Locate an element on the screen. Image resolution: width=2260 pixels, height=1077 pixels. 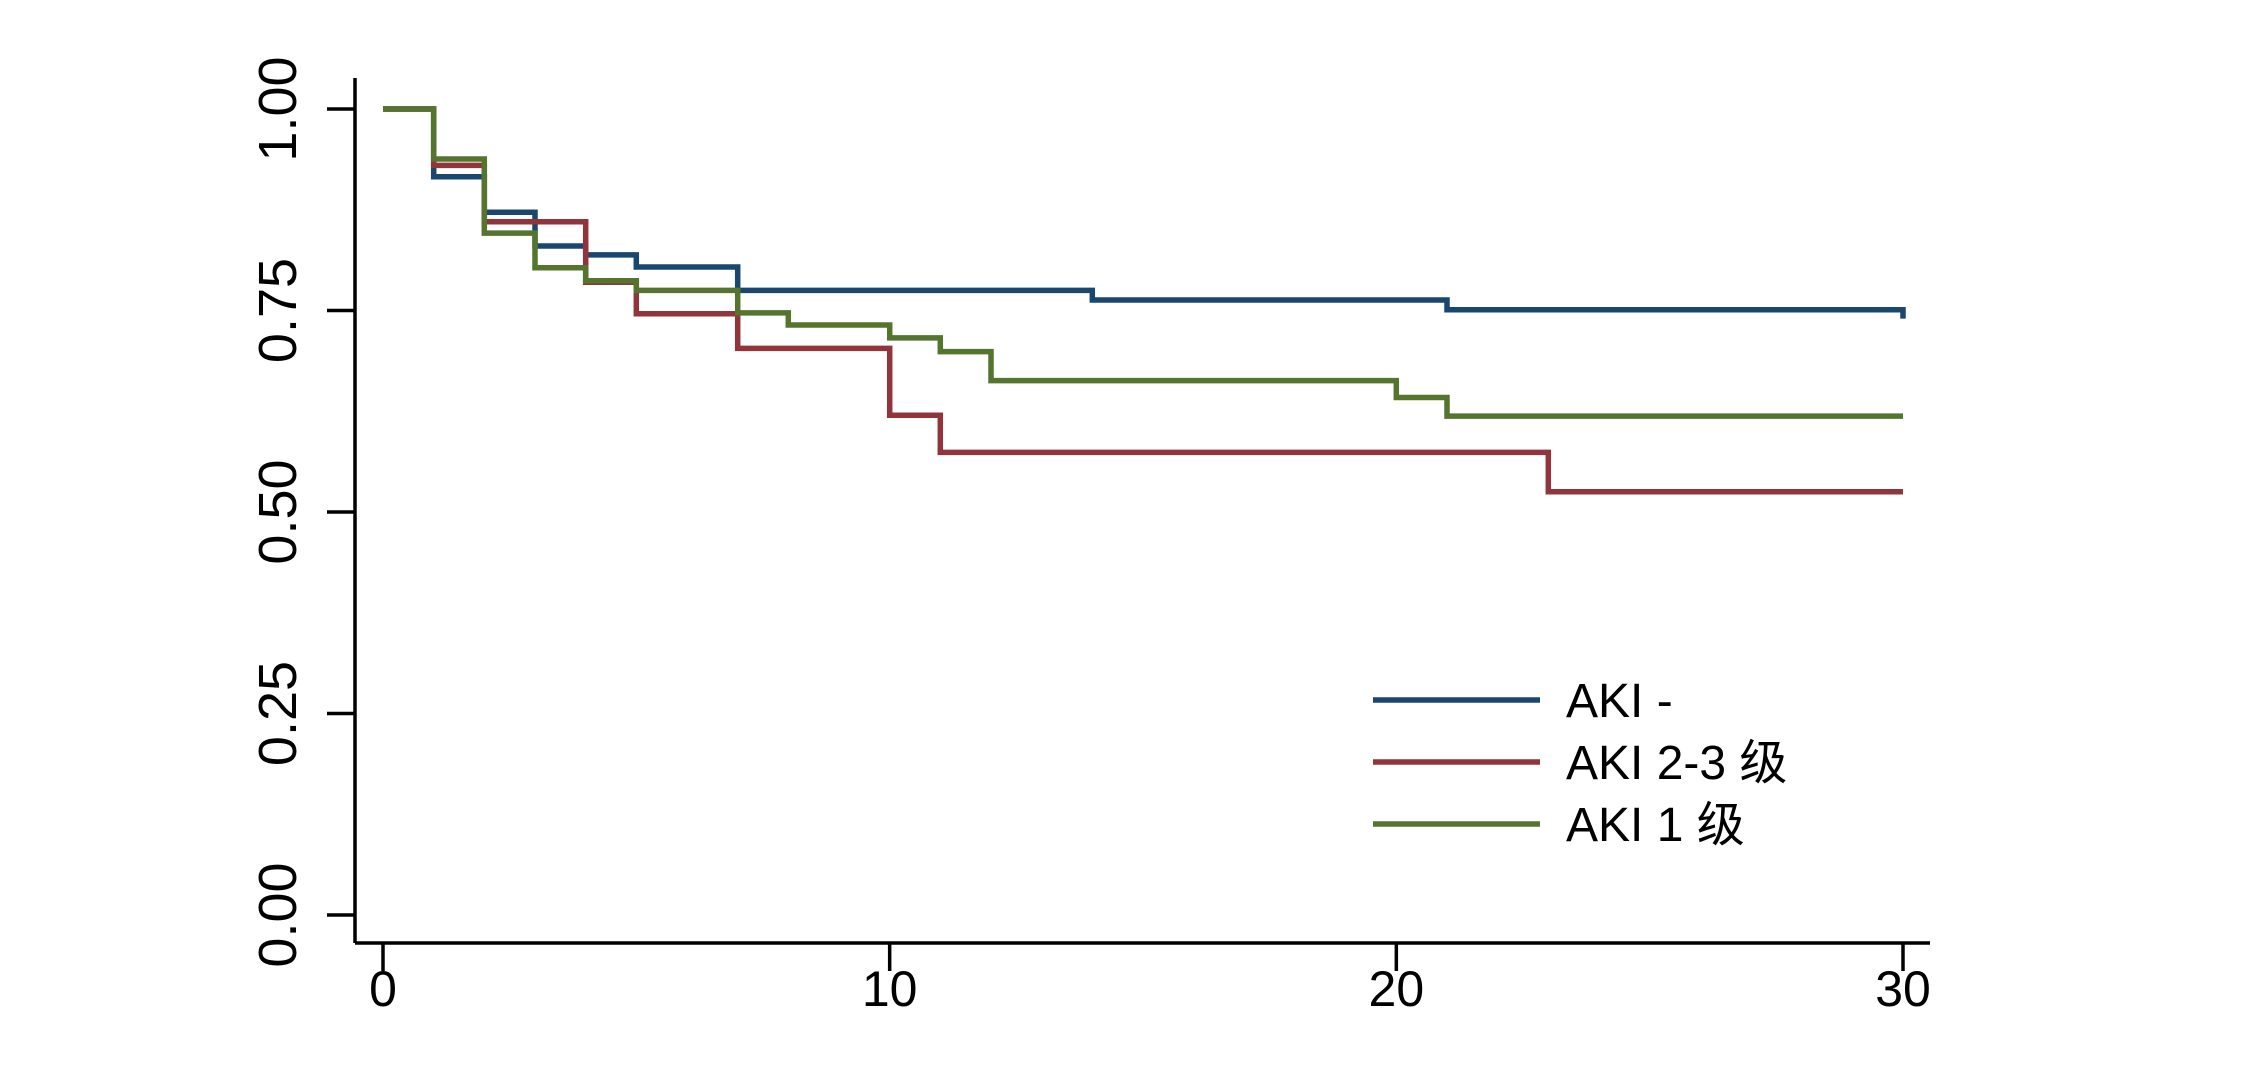
x-axis-tick-label: 0 is located at coordinates (383, 989).